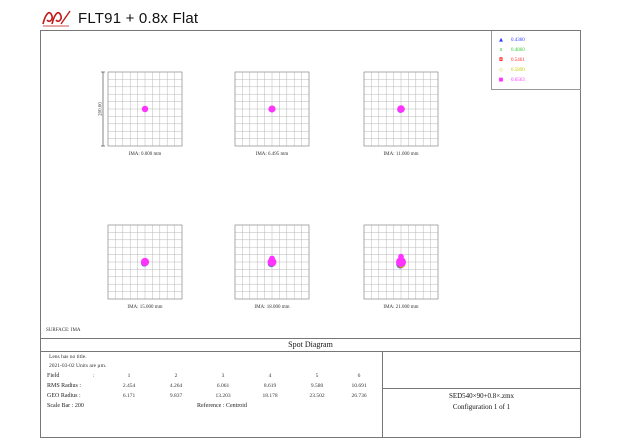 The height and width of the screenshot is (446, 630). Describe the element at coordinates (222, 406) in the screenshot. I see `reference-label: Reference : Centroid` at that location.